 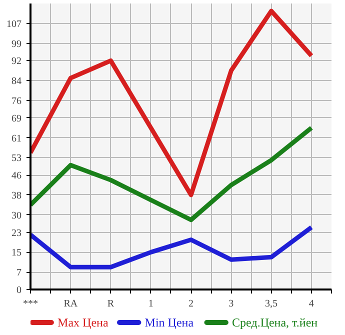 What do you see at coordinates (17, 44) in the screenshot?
I see `y-tick-label: 99` at bounding box center [17, 44].